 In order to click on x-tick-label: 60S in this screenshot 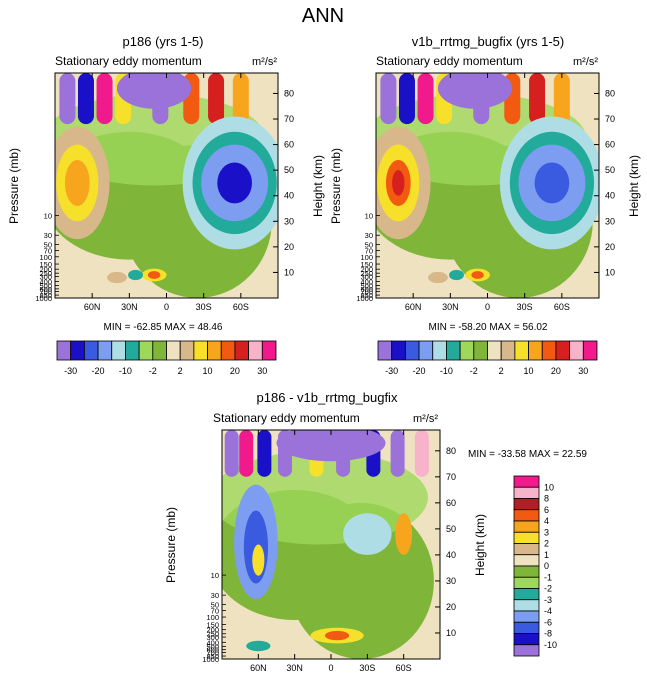, I will do `click(404, 668)`.